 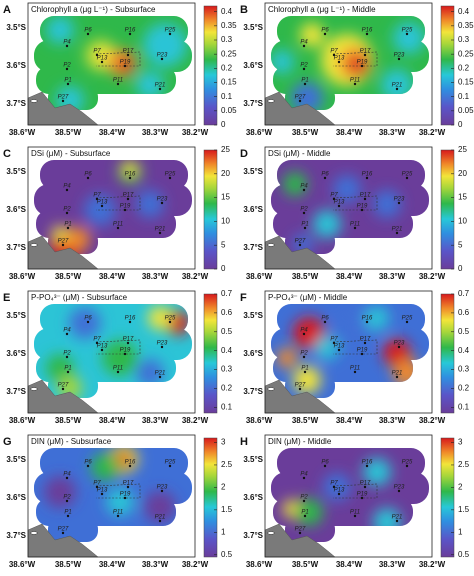 I want to click on station-label: P6, so click(x=88, y=319).